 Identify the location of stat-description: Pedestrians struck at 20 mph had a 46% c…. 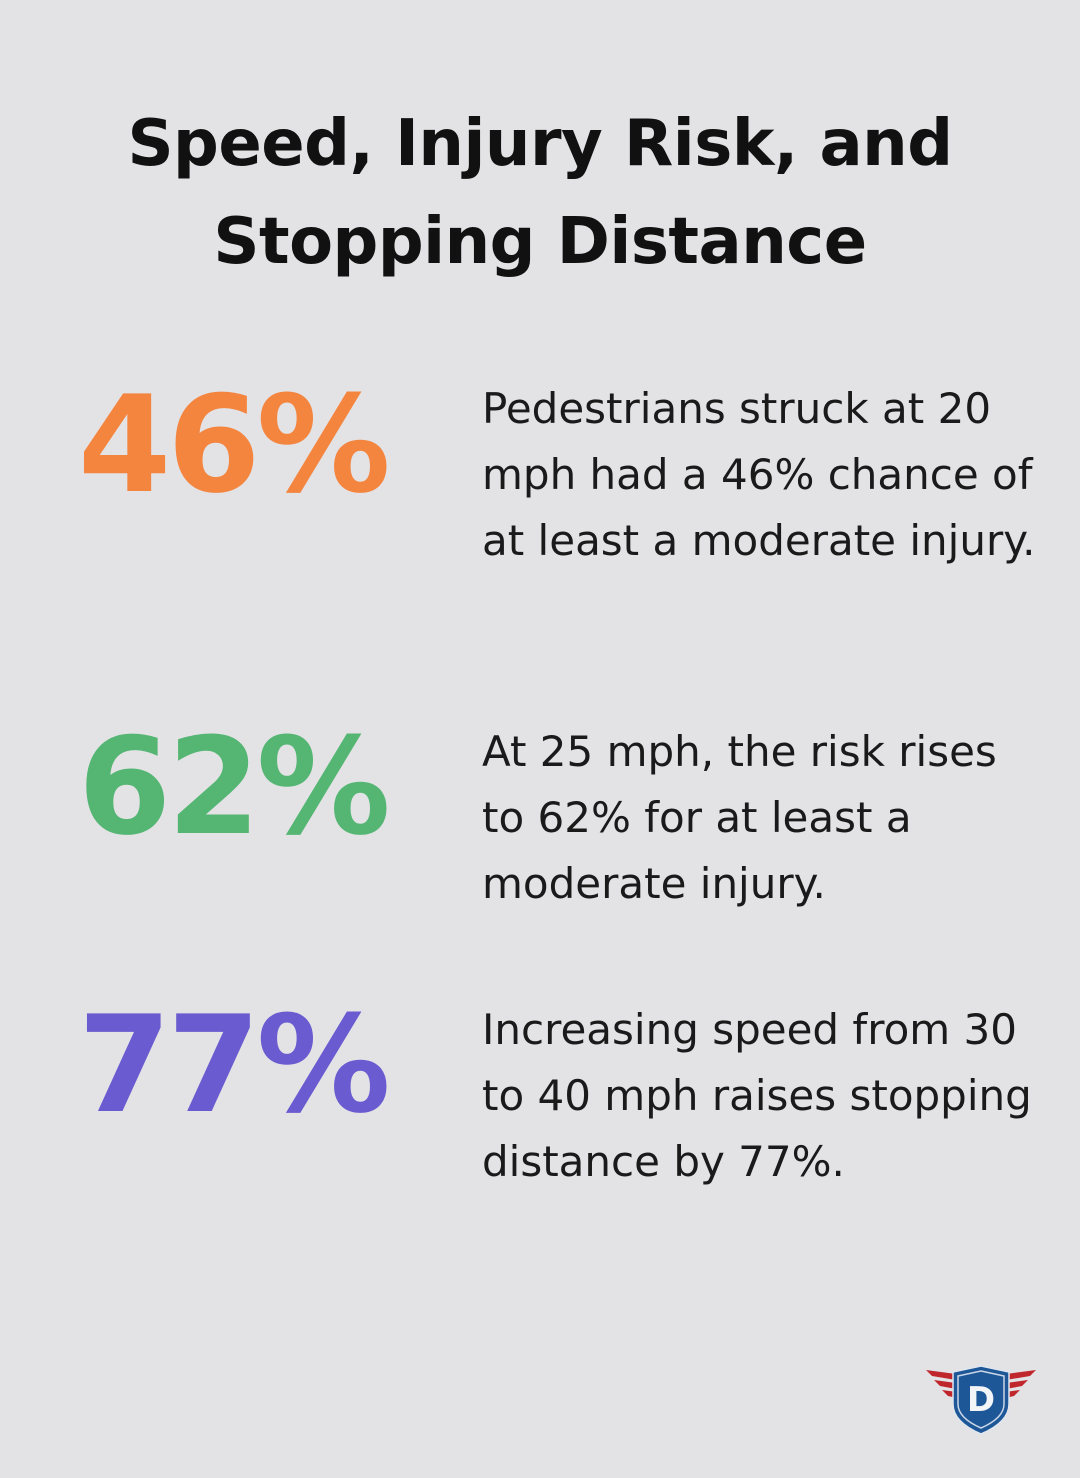
(759, 474).